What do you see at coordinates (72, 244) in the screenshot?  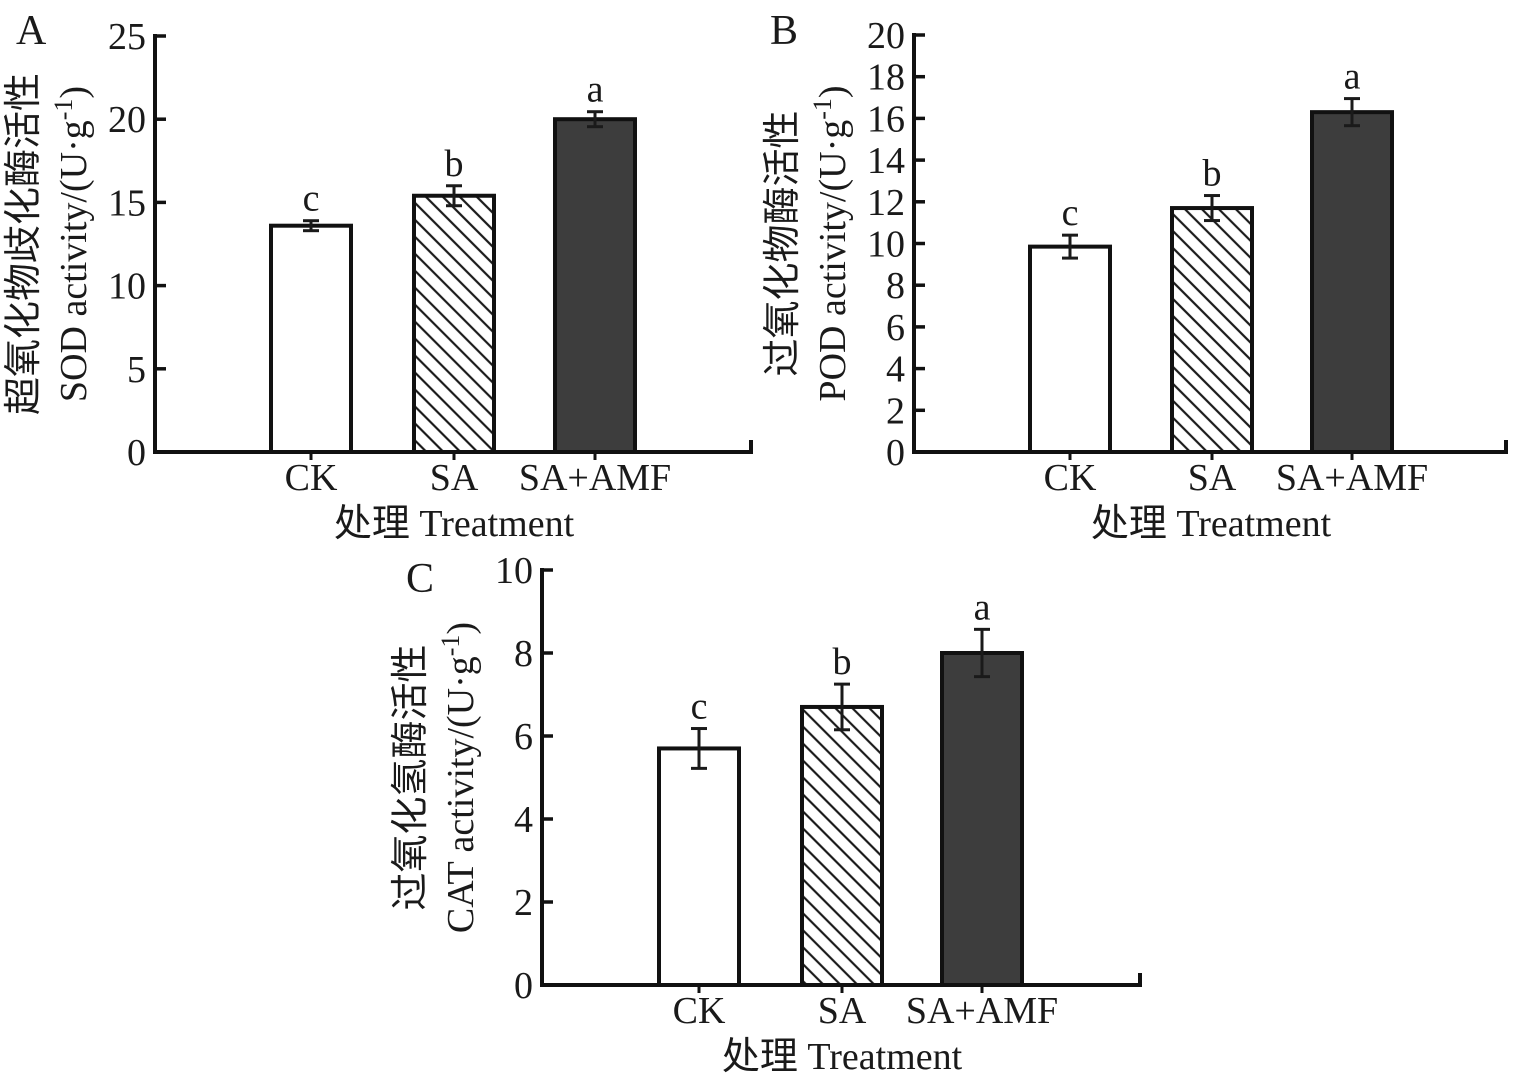 I see `y-axis-label-en: SOD activity/(U·g-1)` at bounding box center [72, 244].